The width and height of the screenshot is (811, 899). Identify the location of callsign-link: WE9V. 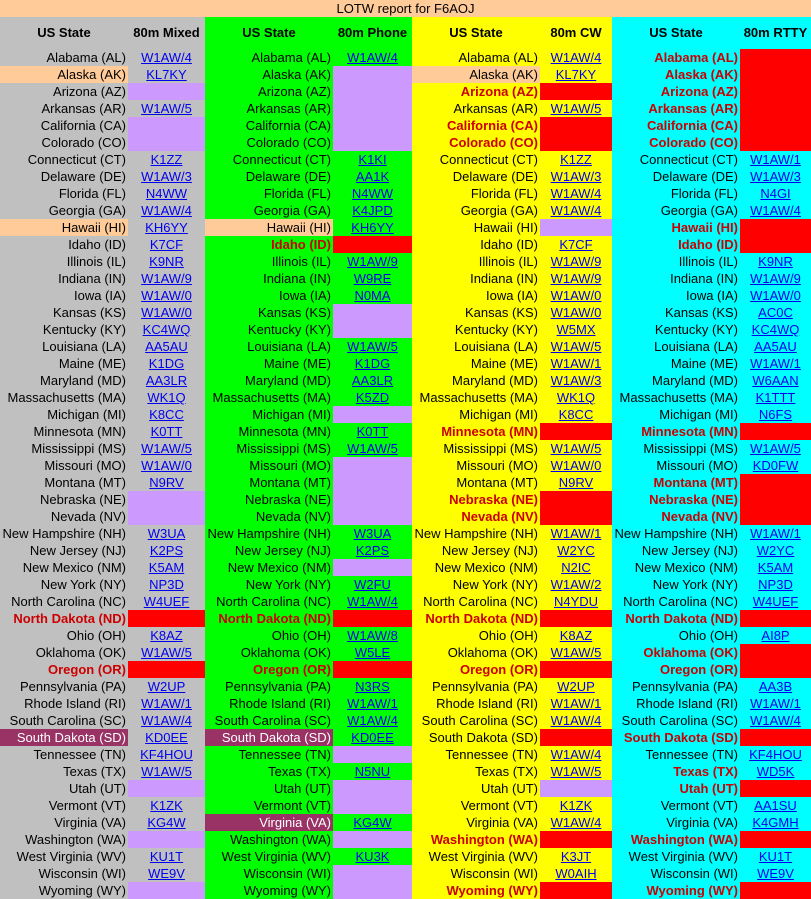
(775, 873).